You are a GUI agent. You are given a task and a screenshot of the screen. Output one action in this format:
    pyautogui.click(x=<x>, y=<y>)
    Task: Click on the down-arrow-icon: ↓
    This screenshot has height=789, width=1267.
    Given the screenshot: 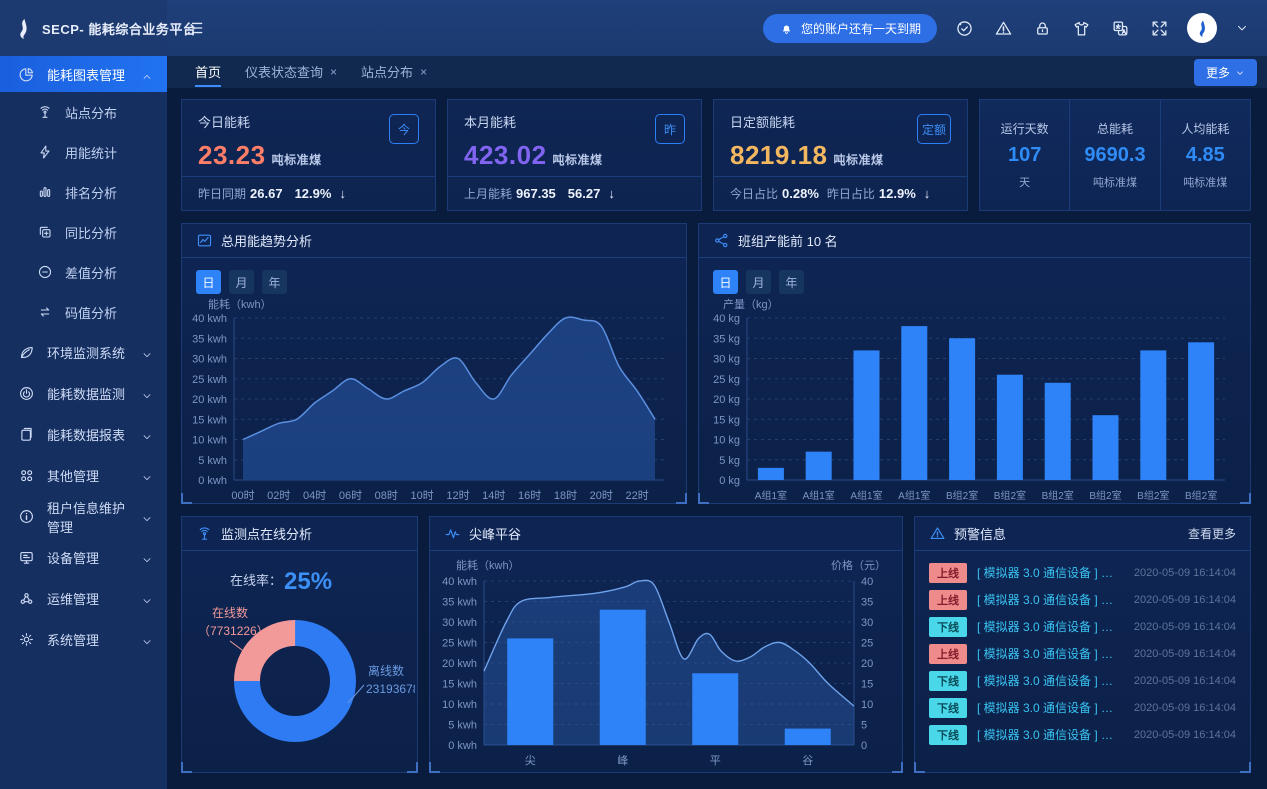 What is the action you would take?
    pyautogui.click(x=342, y=193)
    